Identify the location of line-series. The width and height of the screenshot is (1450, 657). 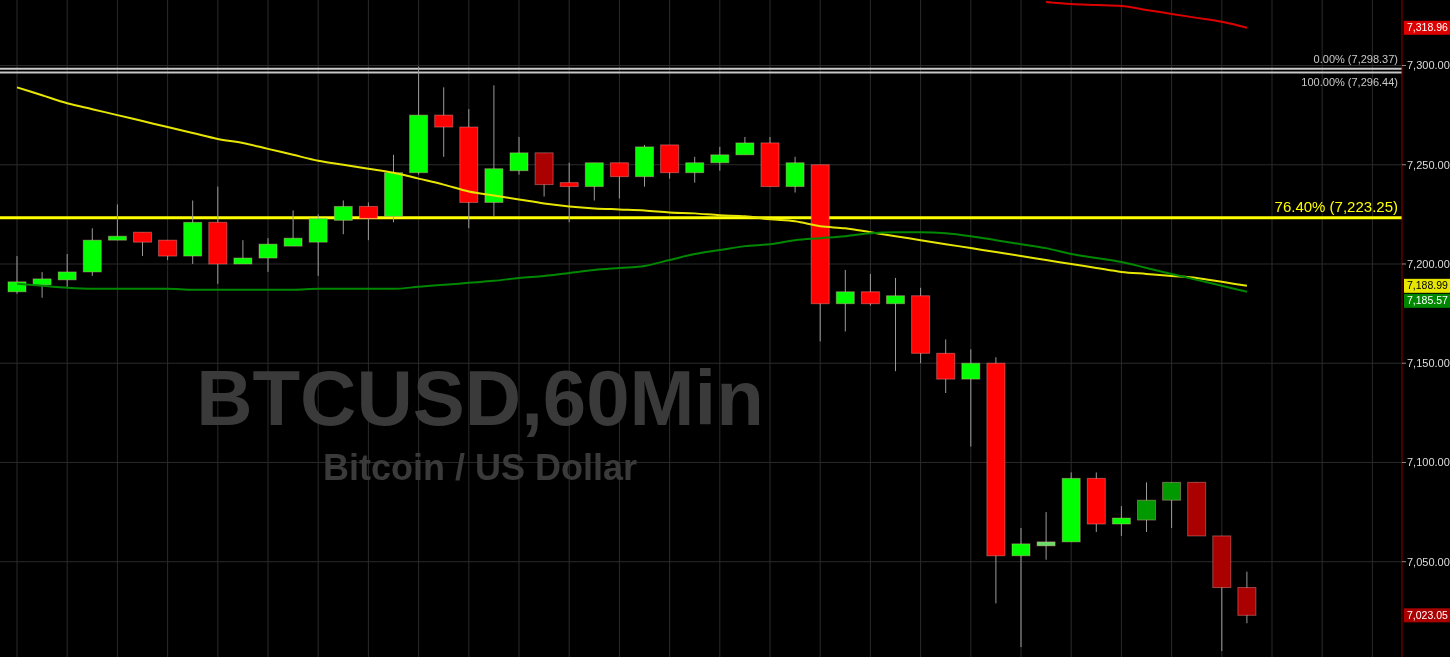
(1146, 14).